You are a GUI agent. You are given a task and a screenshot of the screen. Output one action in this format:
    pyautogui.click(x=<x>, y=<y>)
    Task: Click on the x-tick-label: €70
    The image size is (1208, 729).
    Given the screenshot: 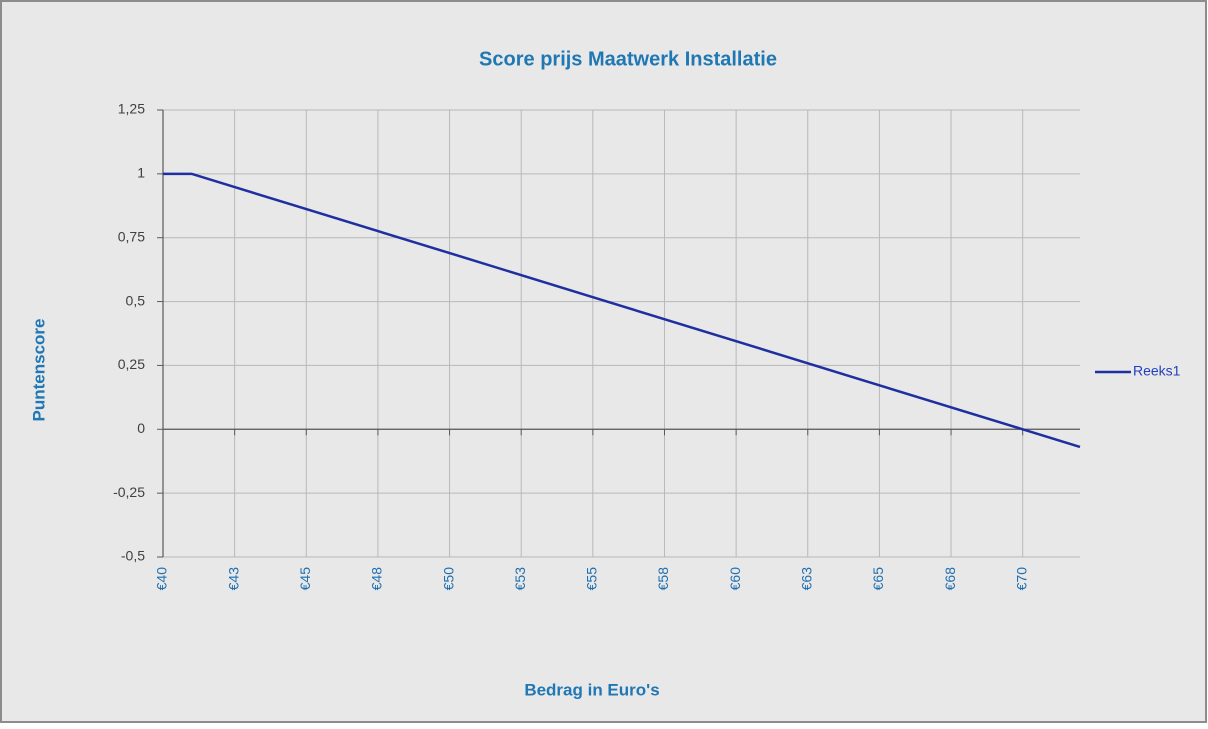 What is the action you would take?
    pyautogui.click(x=1021, y=579)
    